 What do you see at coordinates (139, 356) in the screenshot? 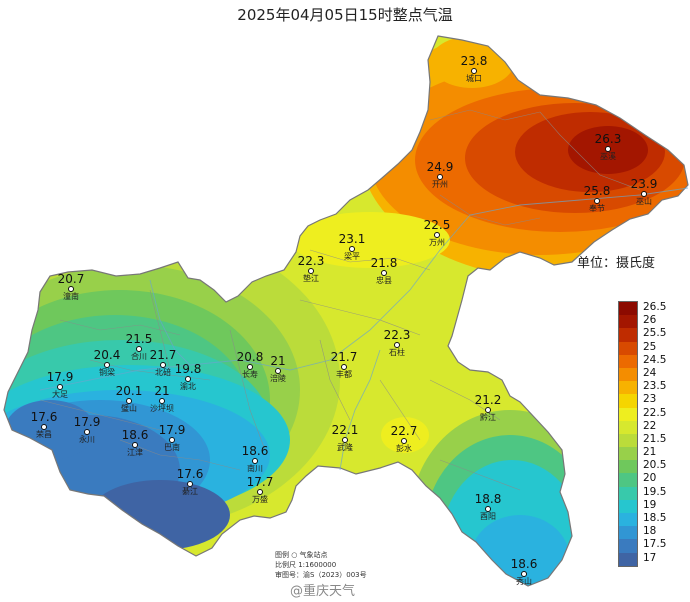
I see `station-name: 合川` at bounding box center [139, 356].